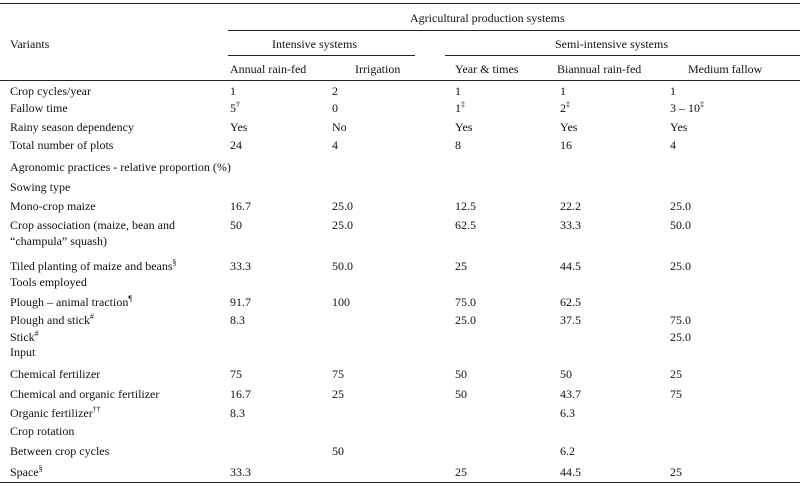  What do you see at coordinates (93, 266) in the screenshot?
I see `row-label: Tiled planting of maize and beans§` at bounding box center [93, 266].